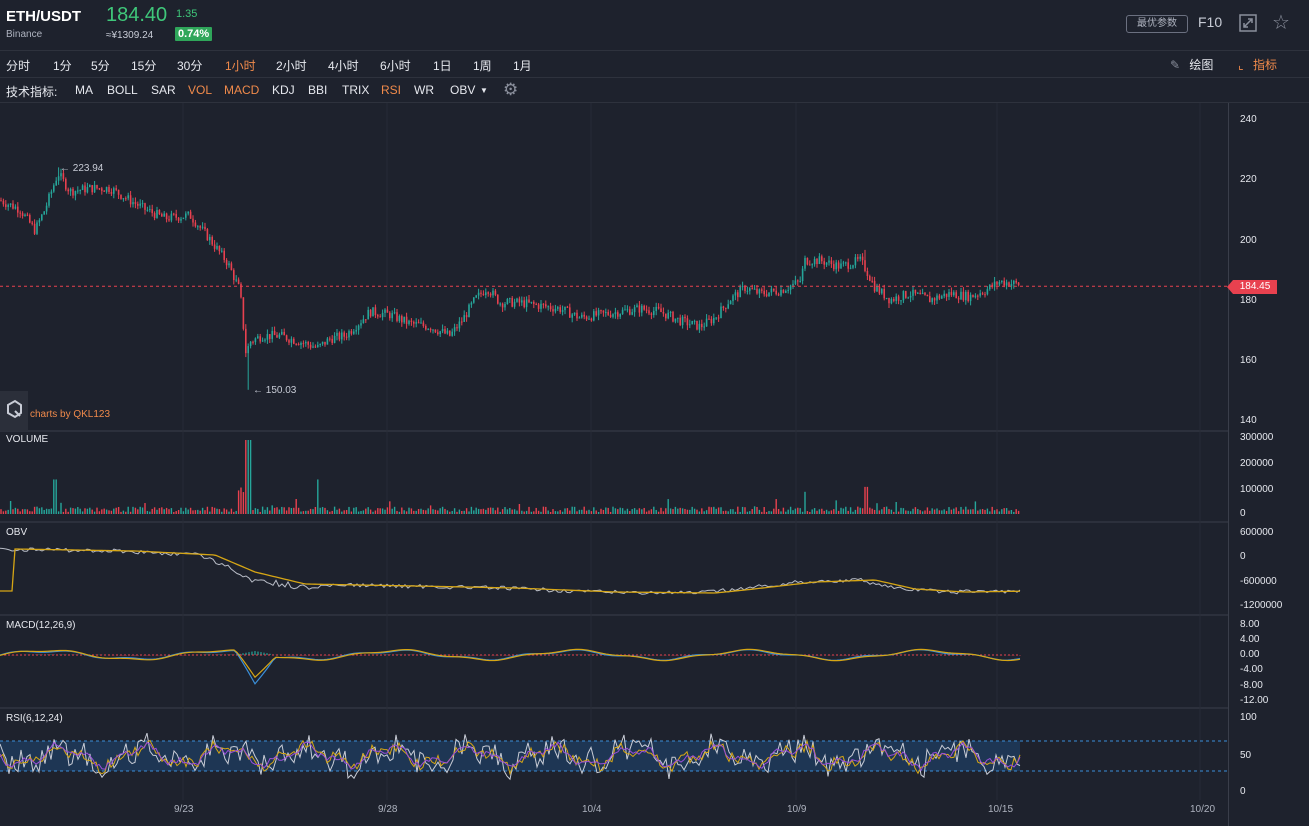  I want to click on timeframe-9: 1日, so click(442, 66).